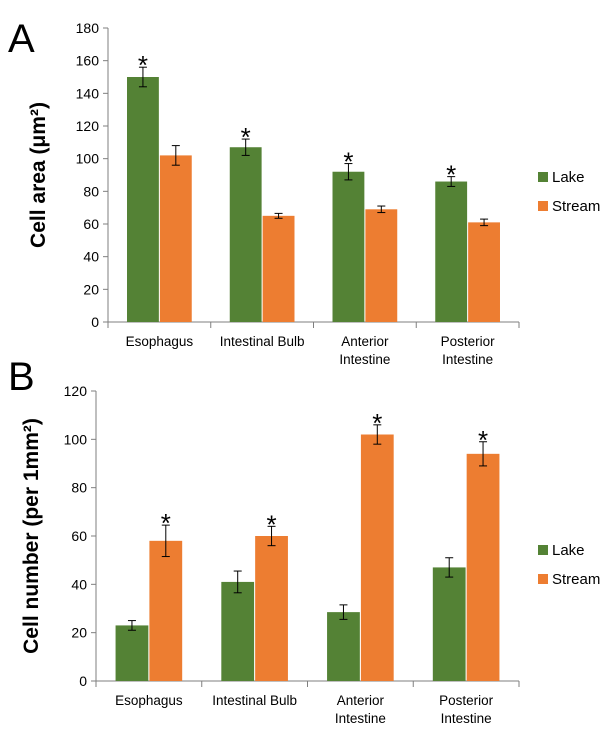  I want to click on y-axis-label: Cell area (μm²), so click(38, 175).